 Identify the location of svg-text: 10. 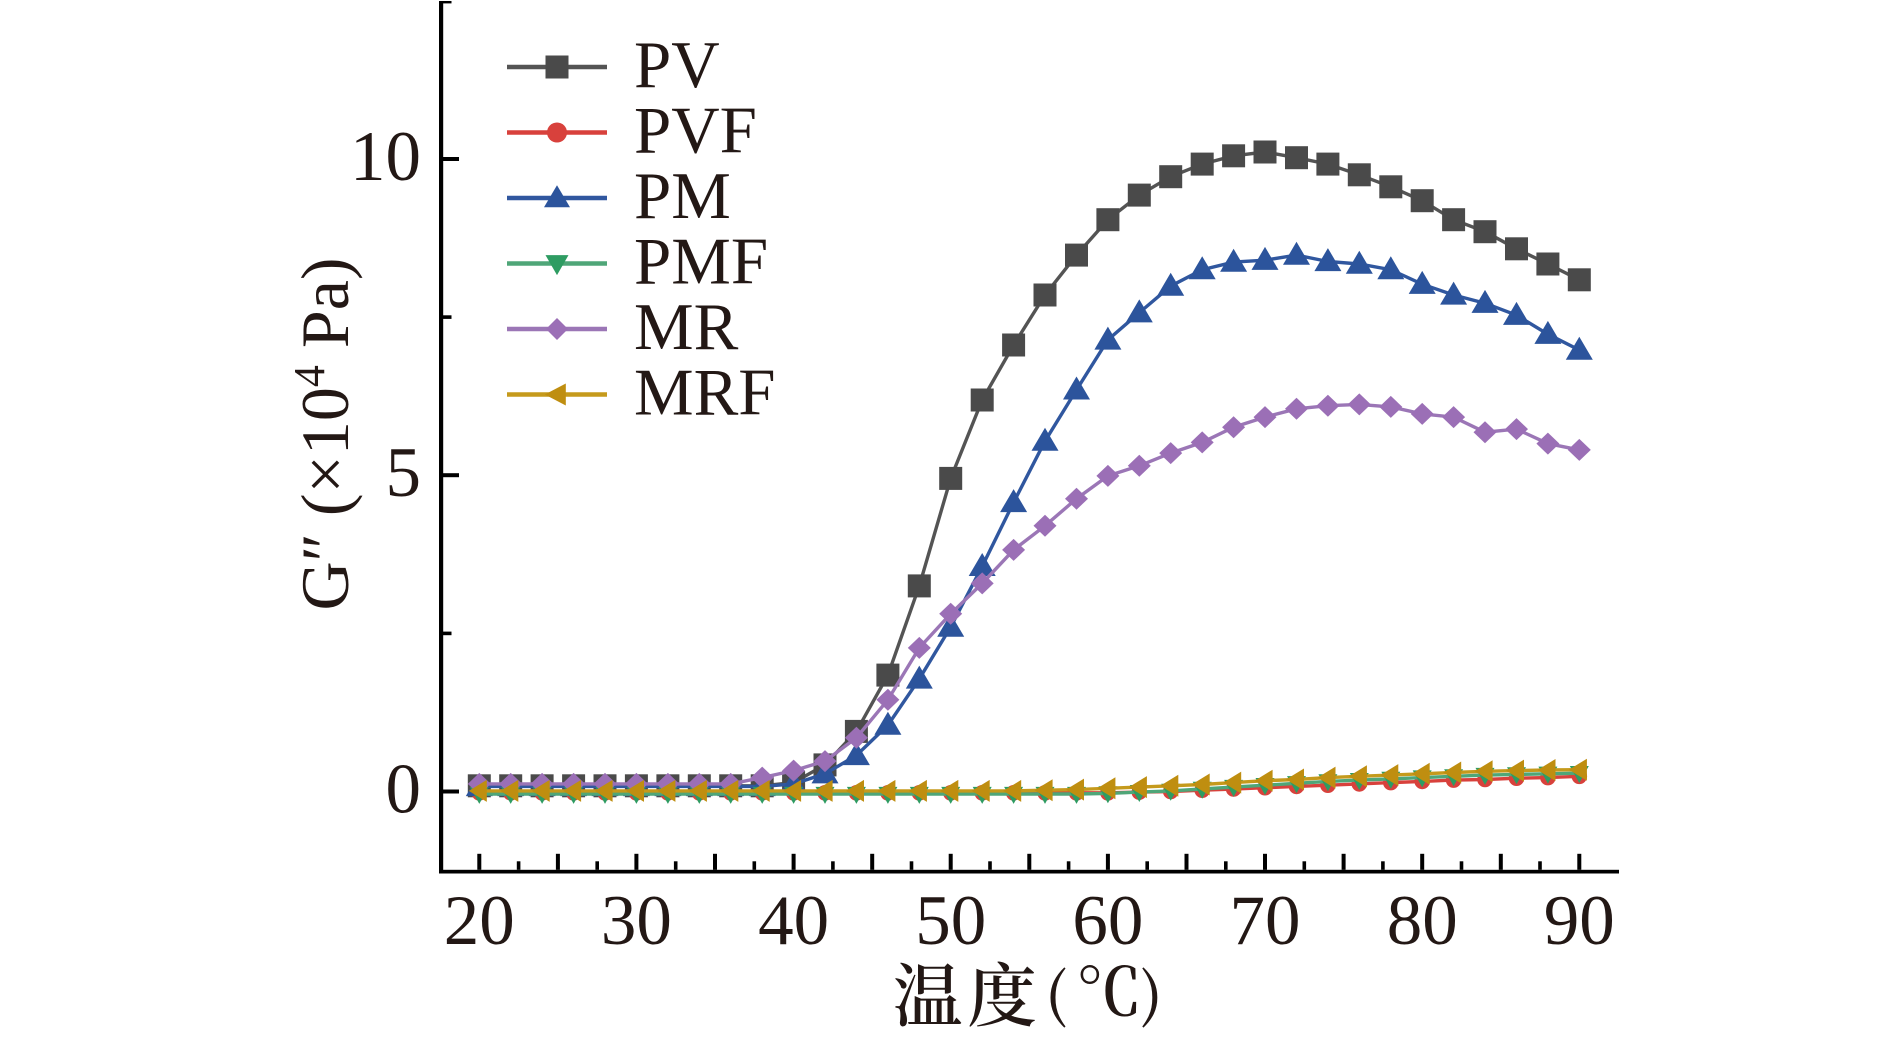
(385, 157).